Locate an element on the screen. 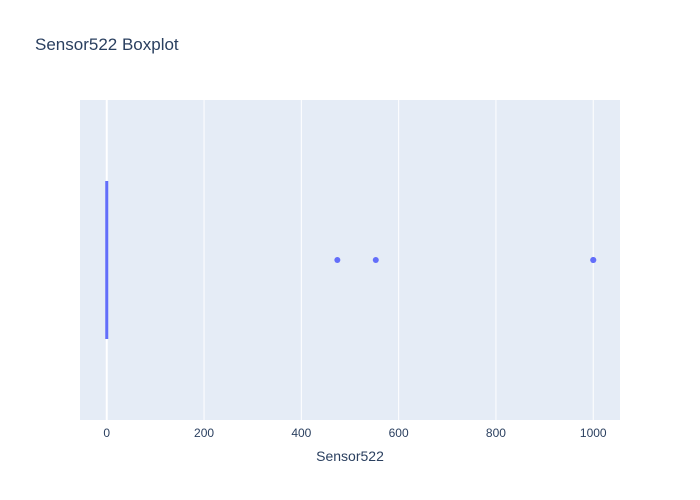  x-tick-label-200: 200 is located at coordinates (204, 433).